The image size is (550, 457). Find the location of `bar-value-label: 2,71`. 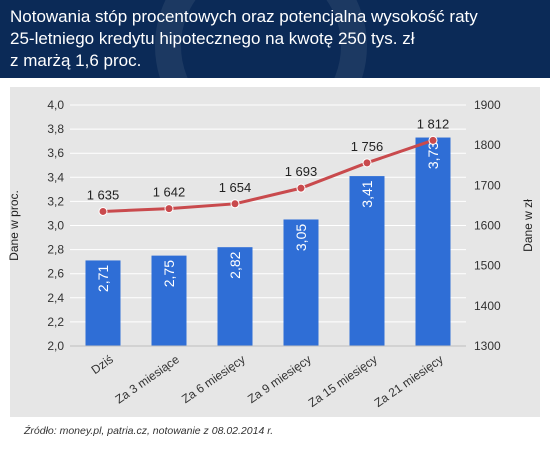

bar-value-label: 2,71 is located at coordinates (103, 278).